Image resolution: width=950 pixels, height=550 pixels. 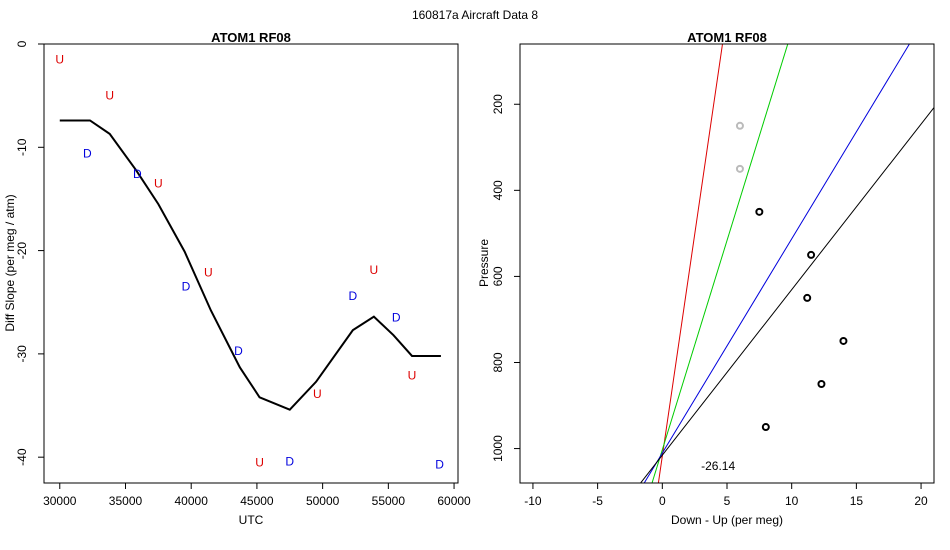 I want to click on left-y-tick-label: -40, so click(x=22, y=457).